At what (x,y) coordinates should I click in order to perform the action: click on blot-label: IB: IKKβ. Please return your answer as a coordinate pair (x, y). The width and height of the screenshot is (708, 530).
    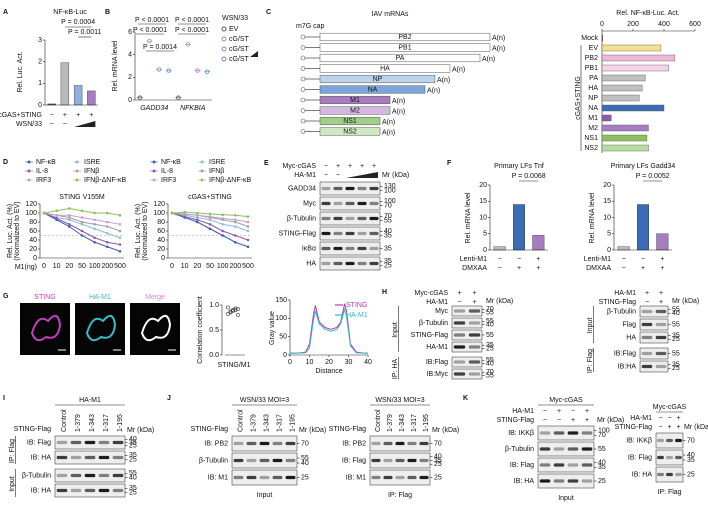
    Looking at the image, I should click on (639, 440).